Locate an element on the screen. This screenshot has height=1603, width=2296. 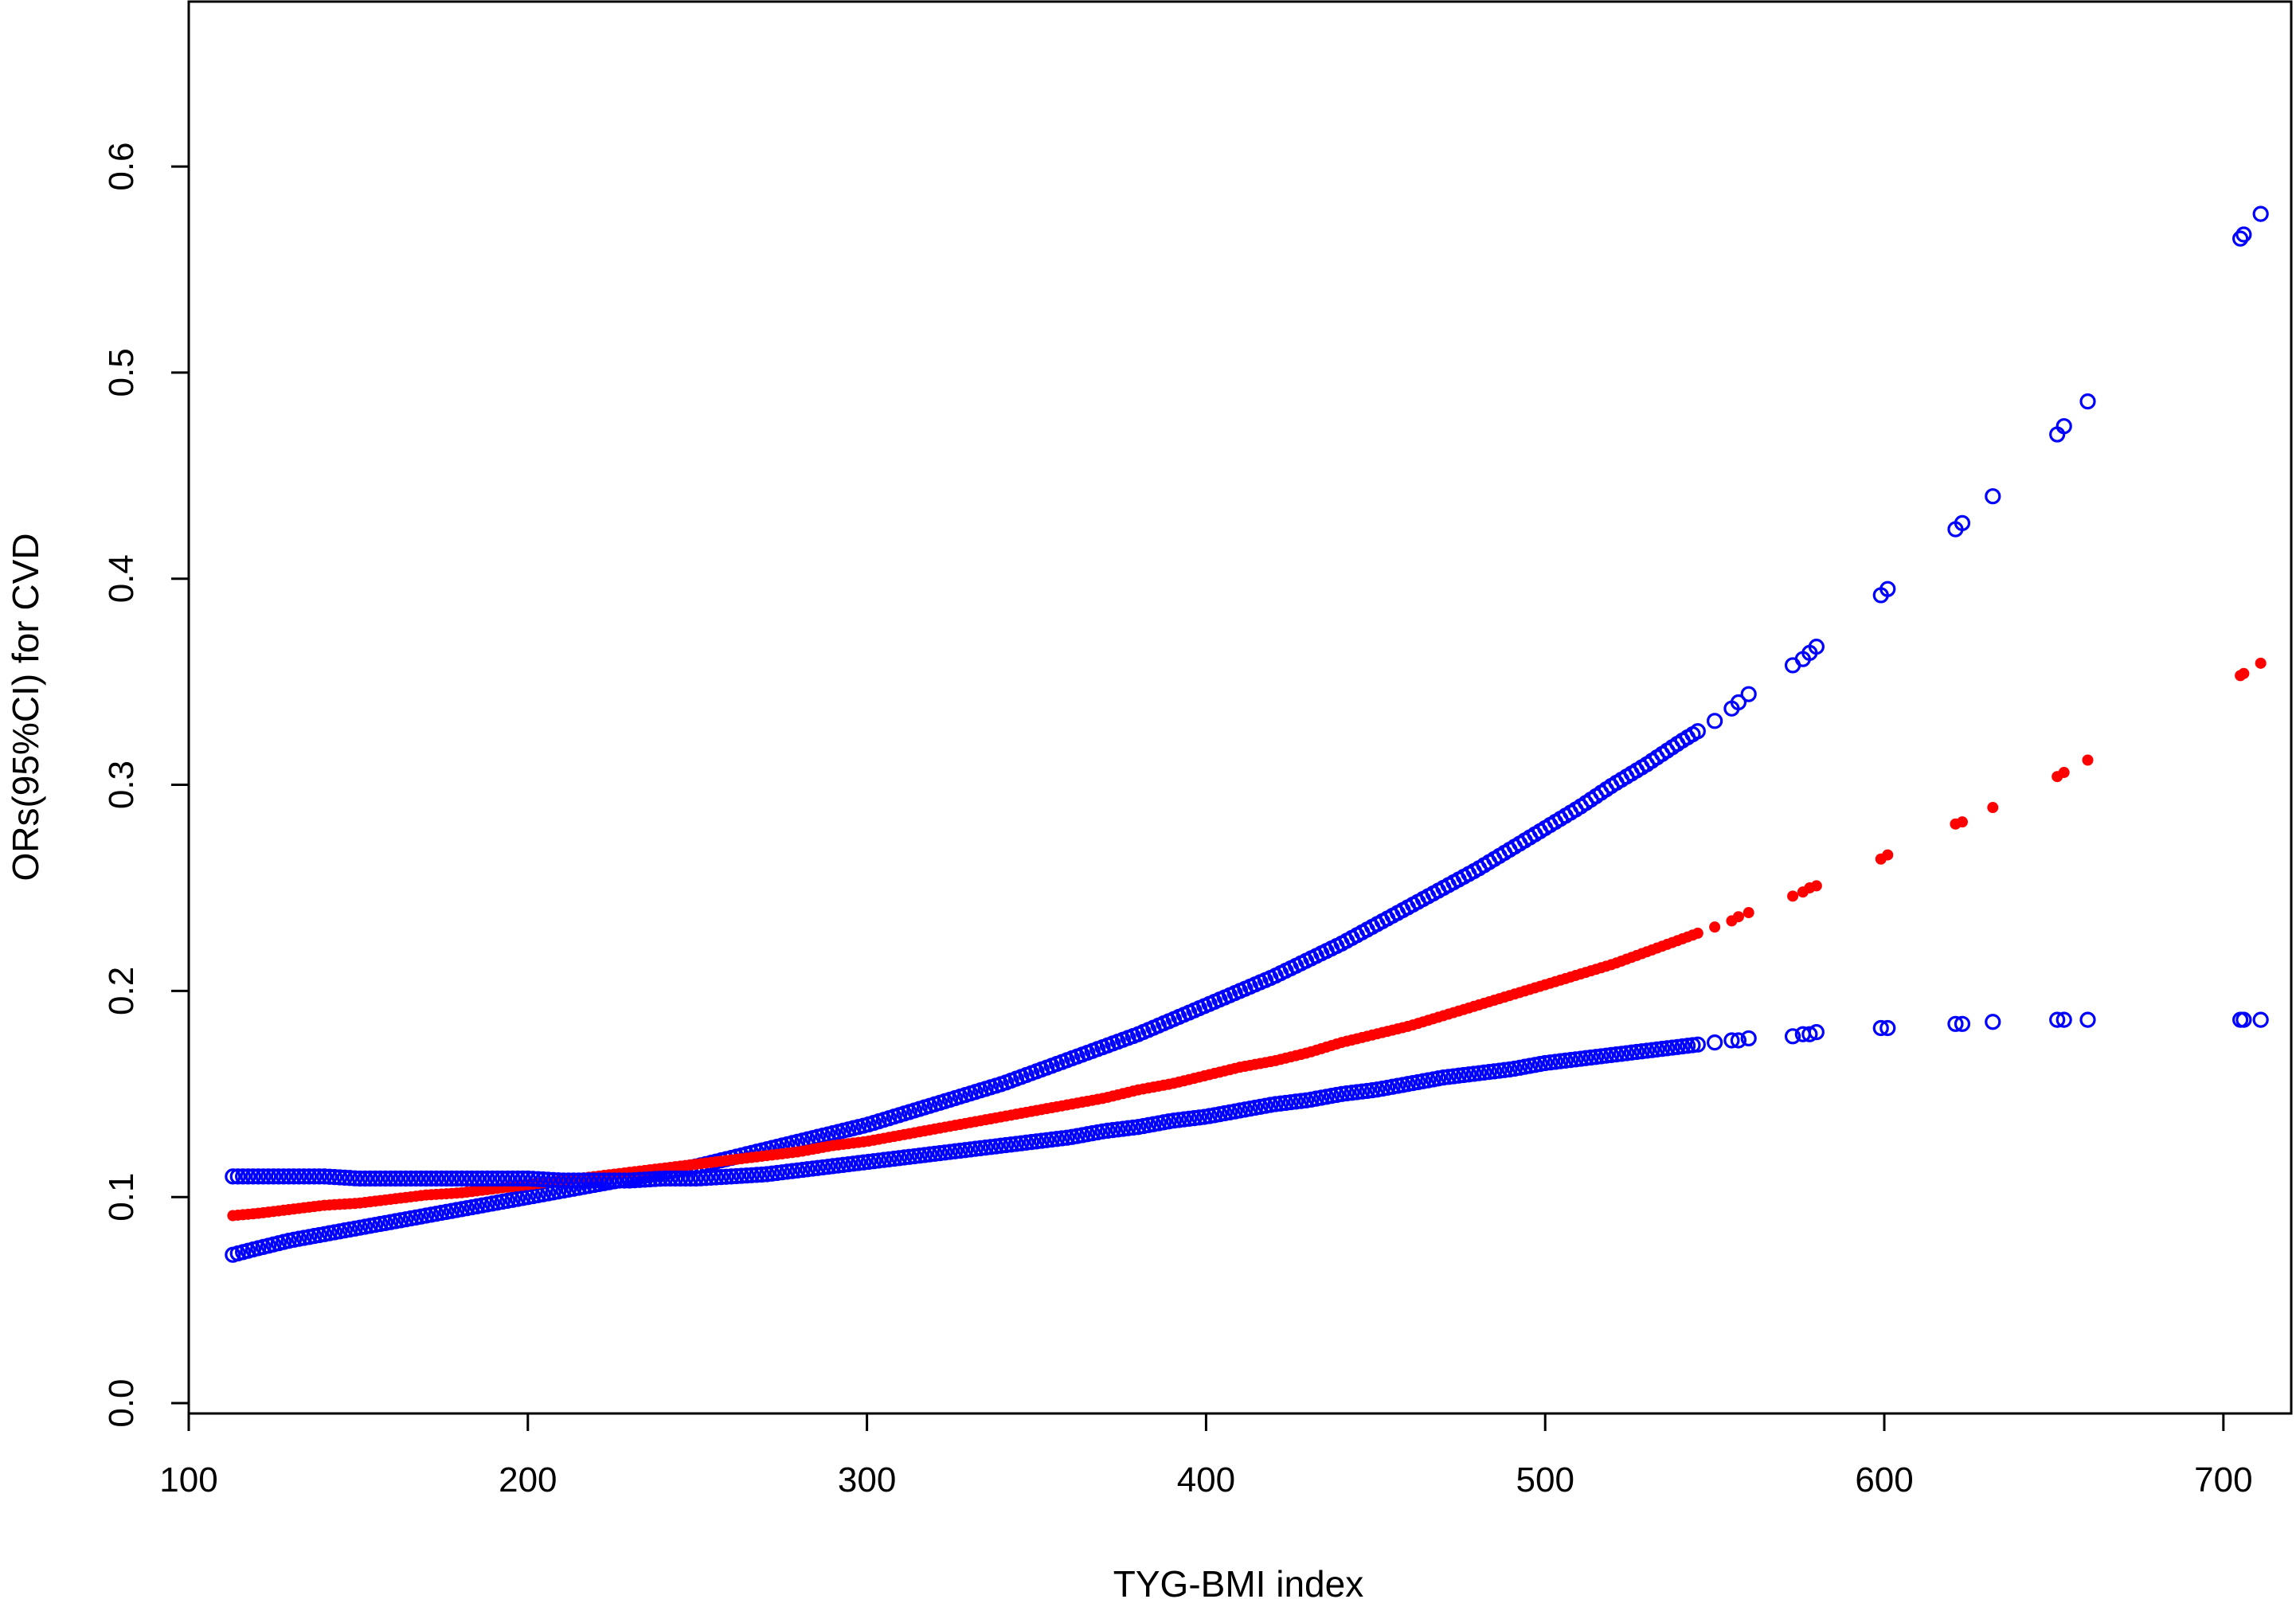
y-axis-label: ORs(95%CI) for CVD is located at coordinates (25, 707).